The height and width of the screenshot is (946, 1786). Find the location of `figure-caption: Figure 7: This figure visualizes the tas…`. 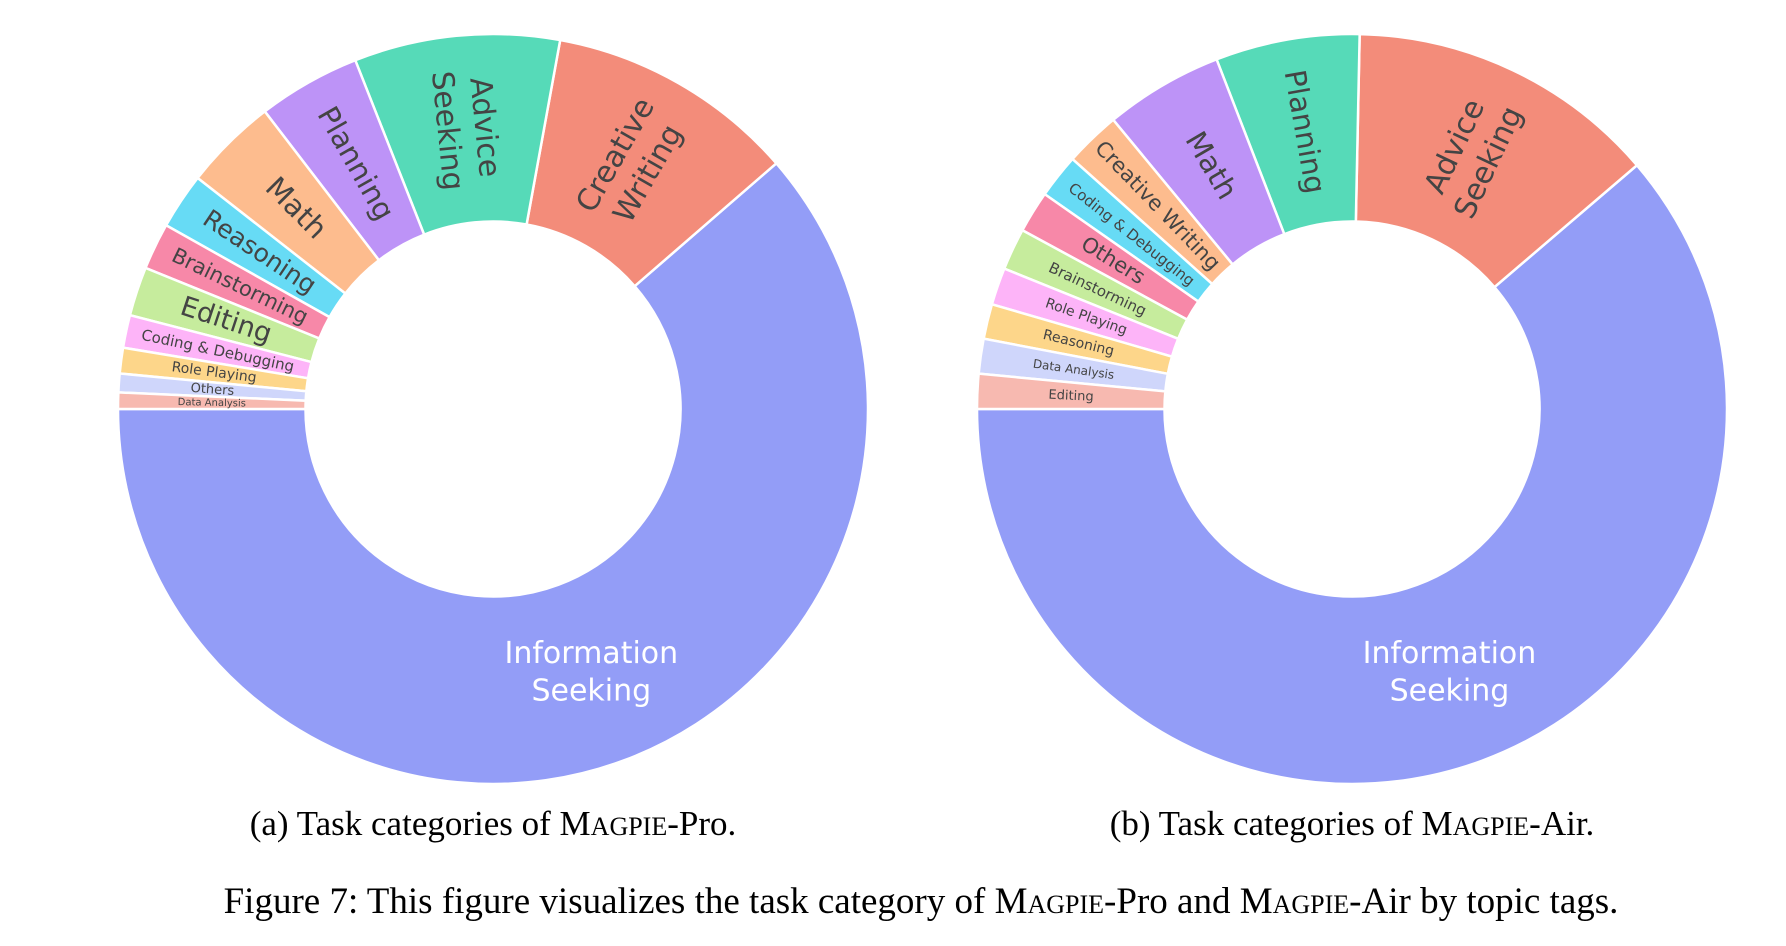

figure-caption: Figure 7: This figure visualizes the tas… is located at coordinates (921, 901).